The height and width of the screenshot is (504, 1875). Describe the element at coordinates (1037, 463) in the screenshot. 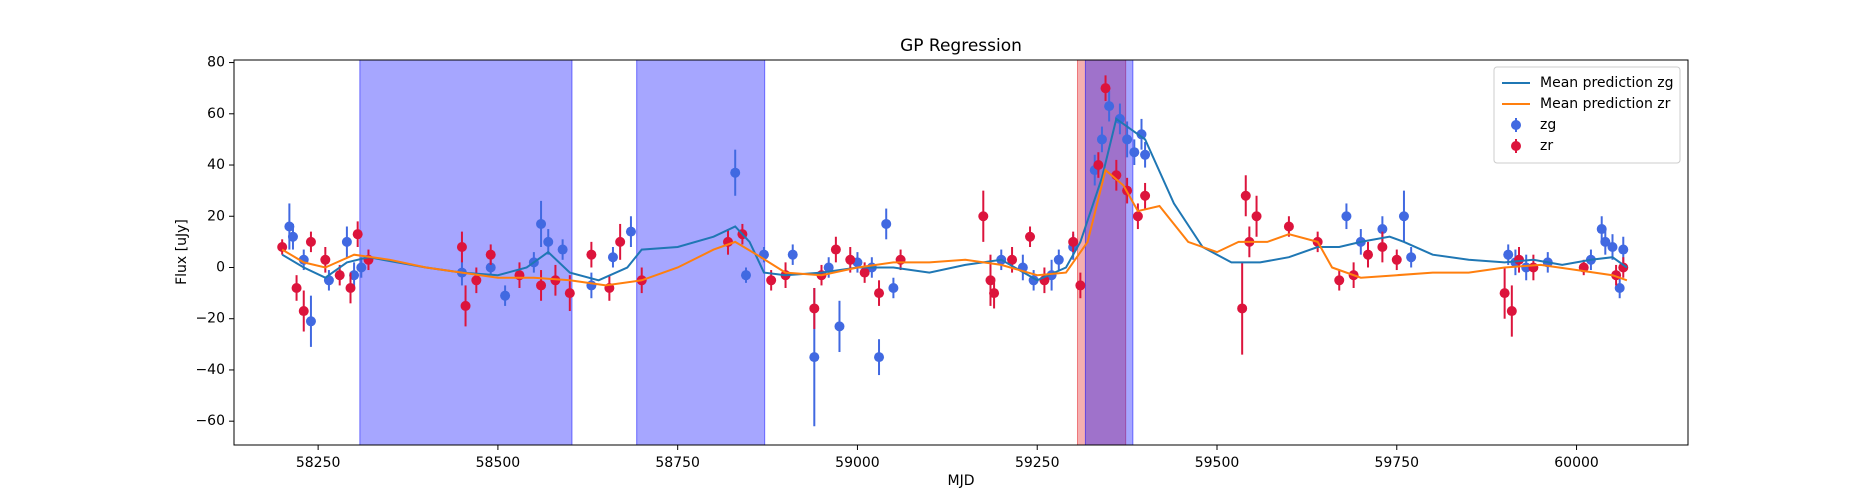

I see `x-tick-label: 59250` at that location.